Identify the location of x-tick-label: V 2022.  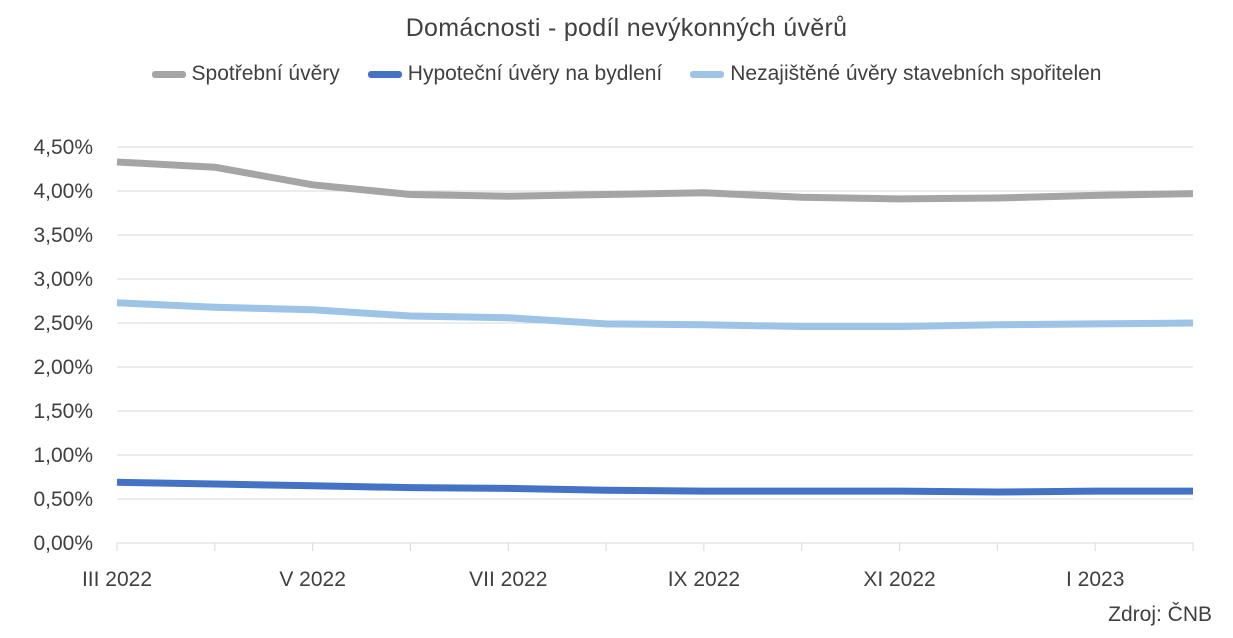
(312, 579).